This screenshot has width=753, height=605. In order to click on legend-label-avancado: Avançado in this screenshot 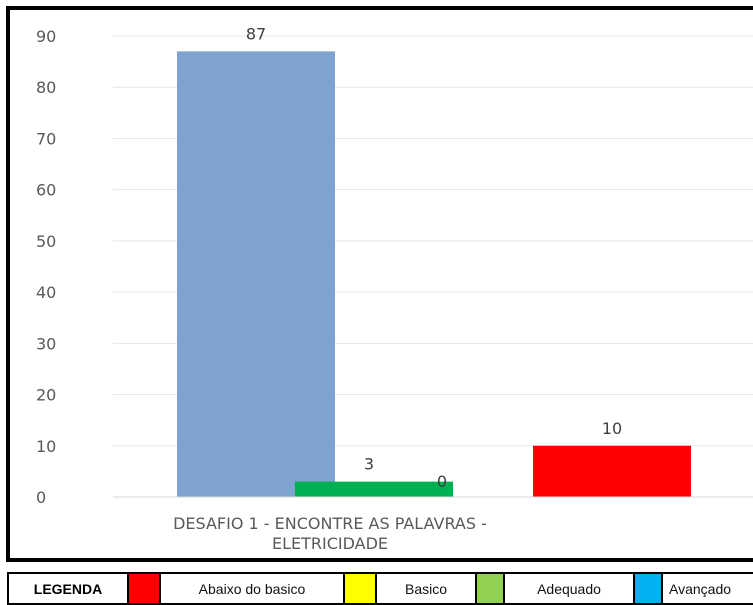, I will do `click(700, 588)`.